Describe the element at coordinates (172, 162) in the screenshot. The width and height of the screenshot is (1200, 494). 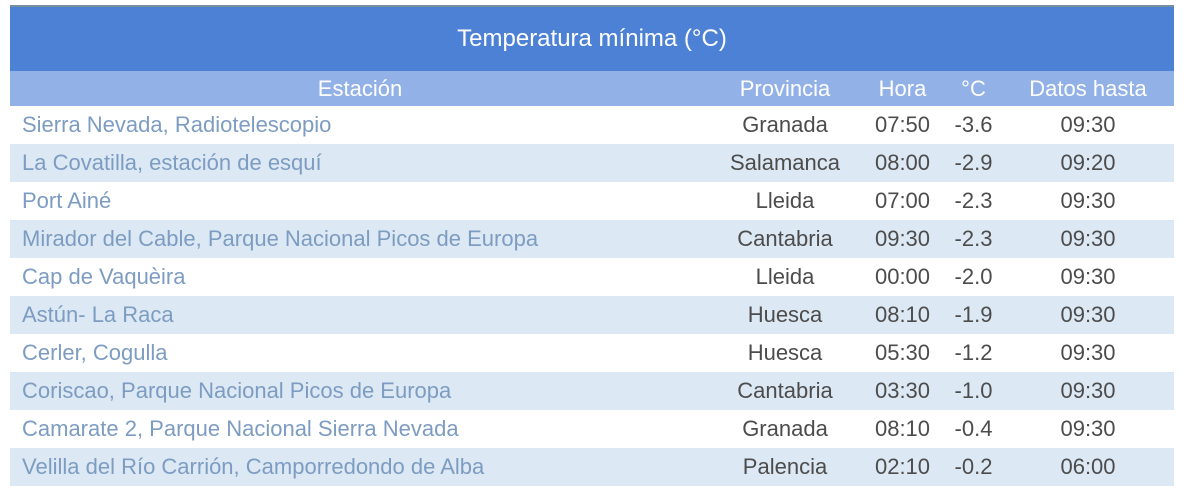
I see `station-link: La Covatilla, estación de esquí` at that location.